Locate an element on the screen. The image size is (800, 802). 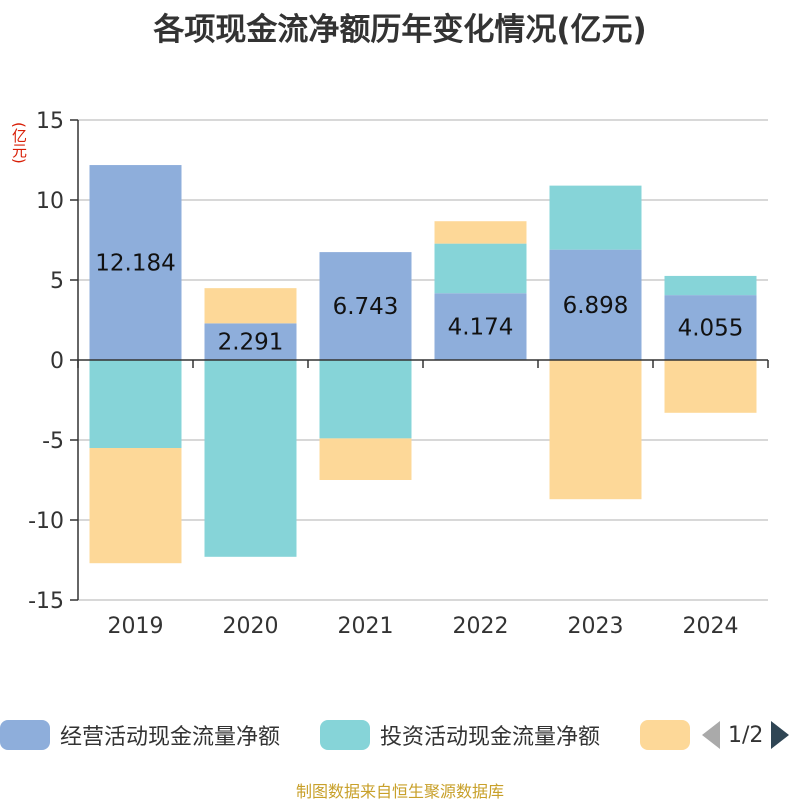
y-tick-label: 15 is located at coordinates (50, 121).